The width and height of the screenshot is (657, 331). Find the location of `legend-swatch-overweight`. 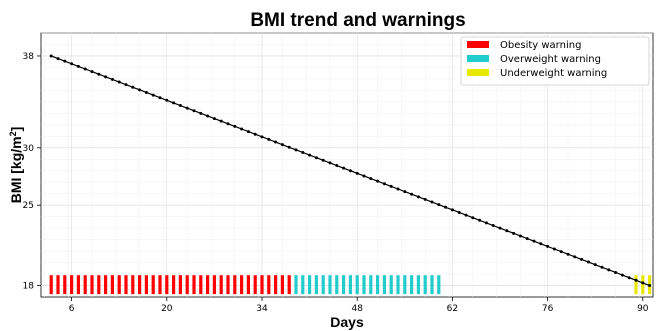

legend-swatch-overweight is located at coordinates (478, 58).